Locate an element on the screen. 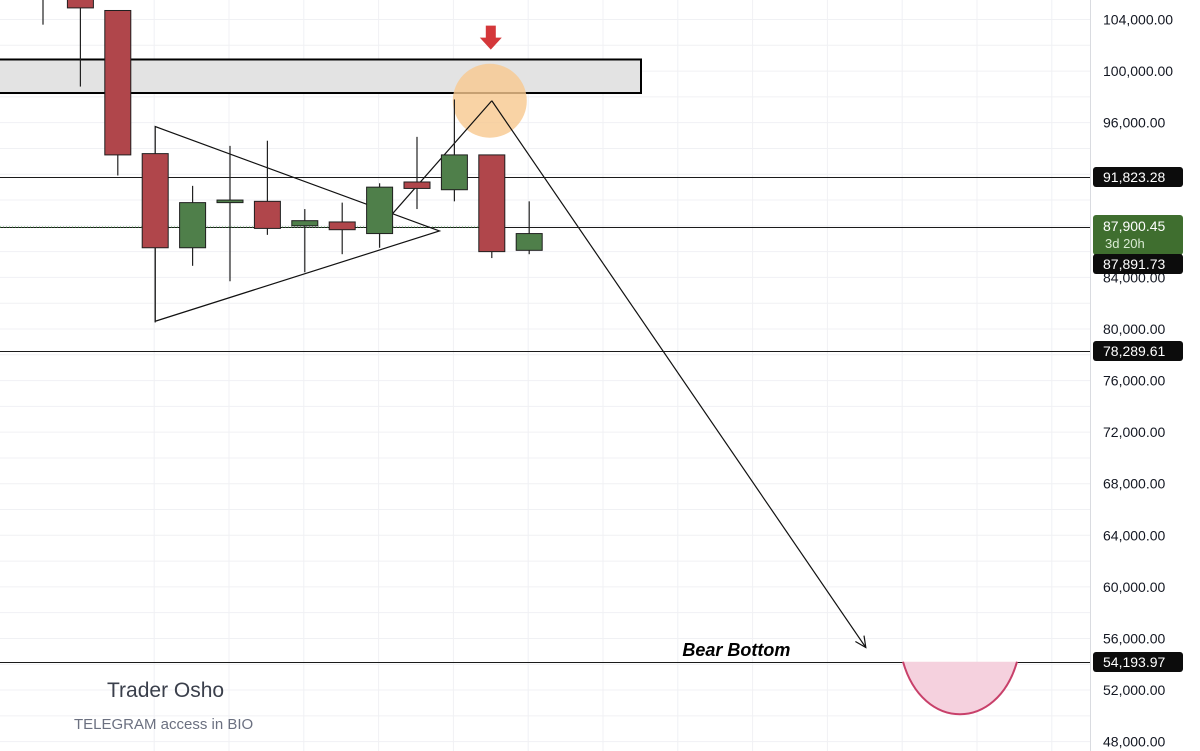  axis-tick-label: 104,000.00 is located at coordinates (1138, 20).